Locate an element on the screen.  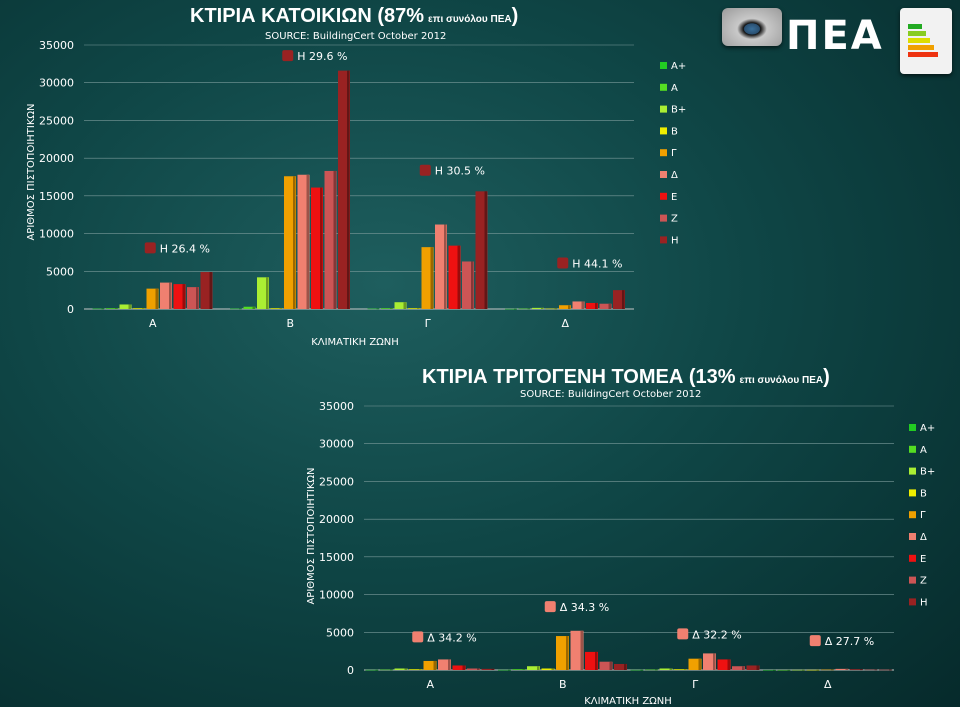
chart1-subtitle: SOURCE: BuildingCert October 2012 is located at coordinates (355, 36).